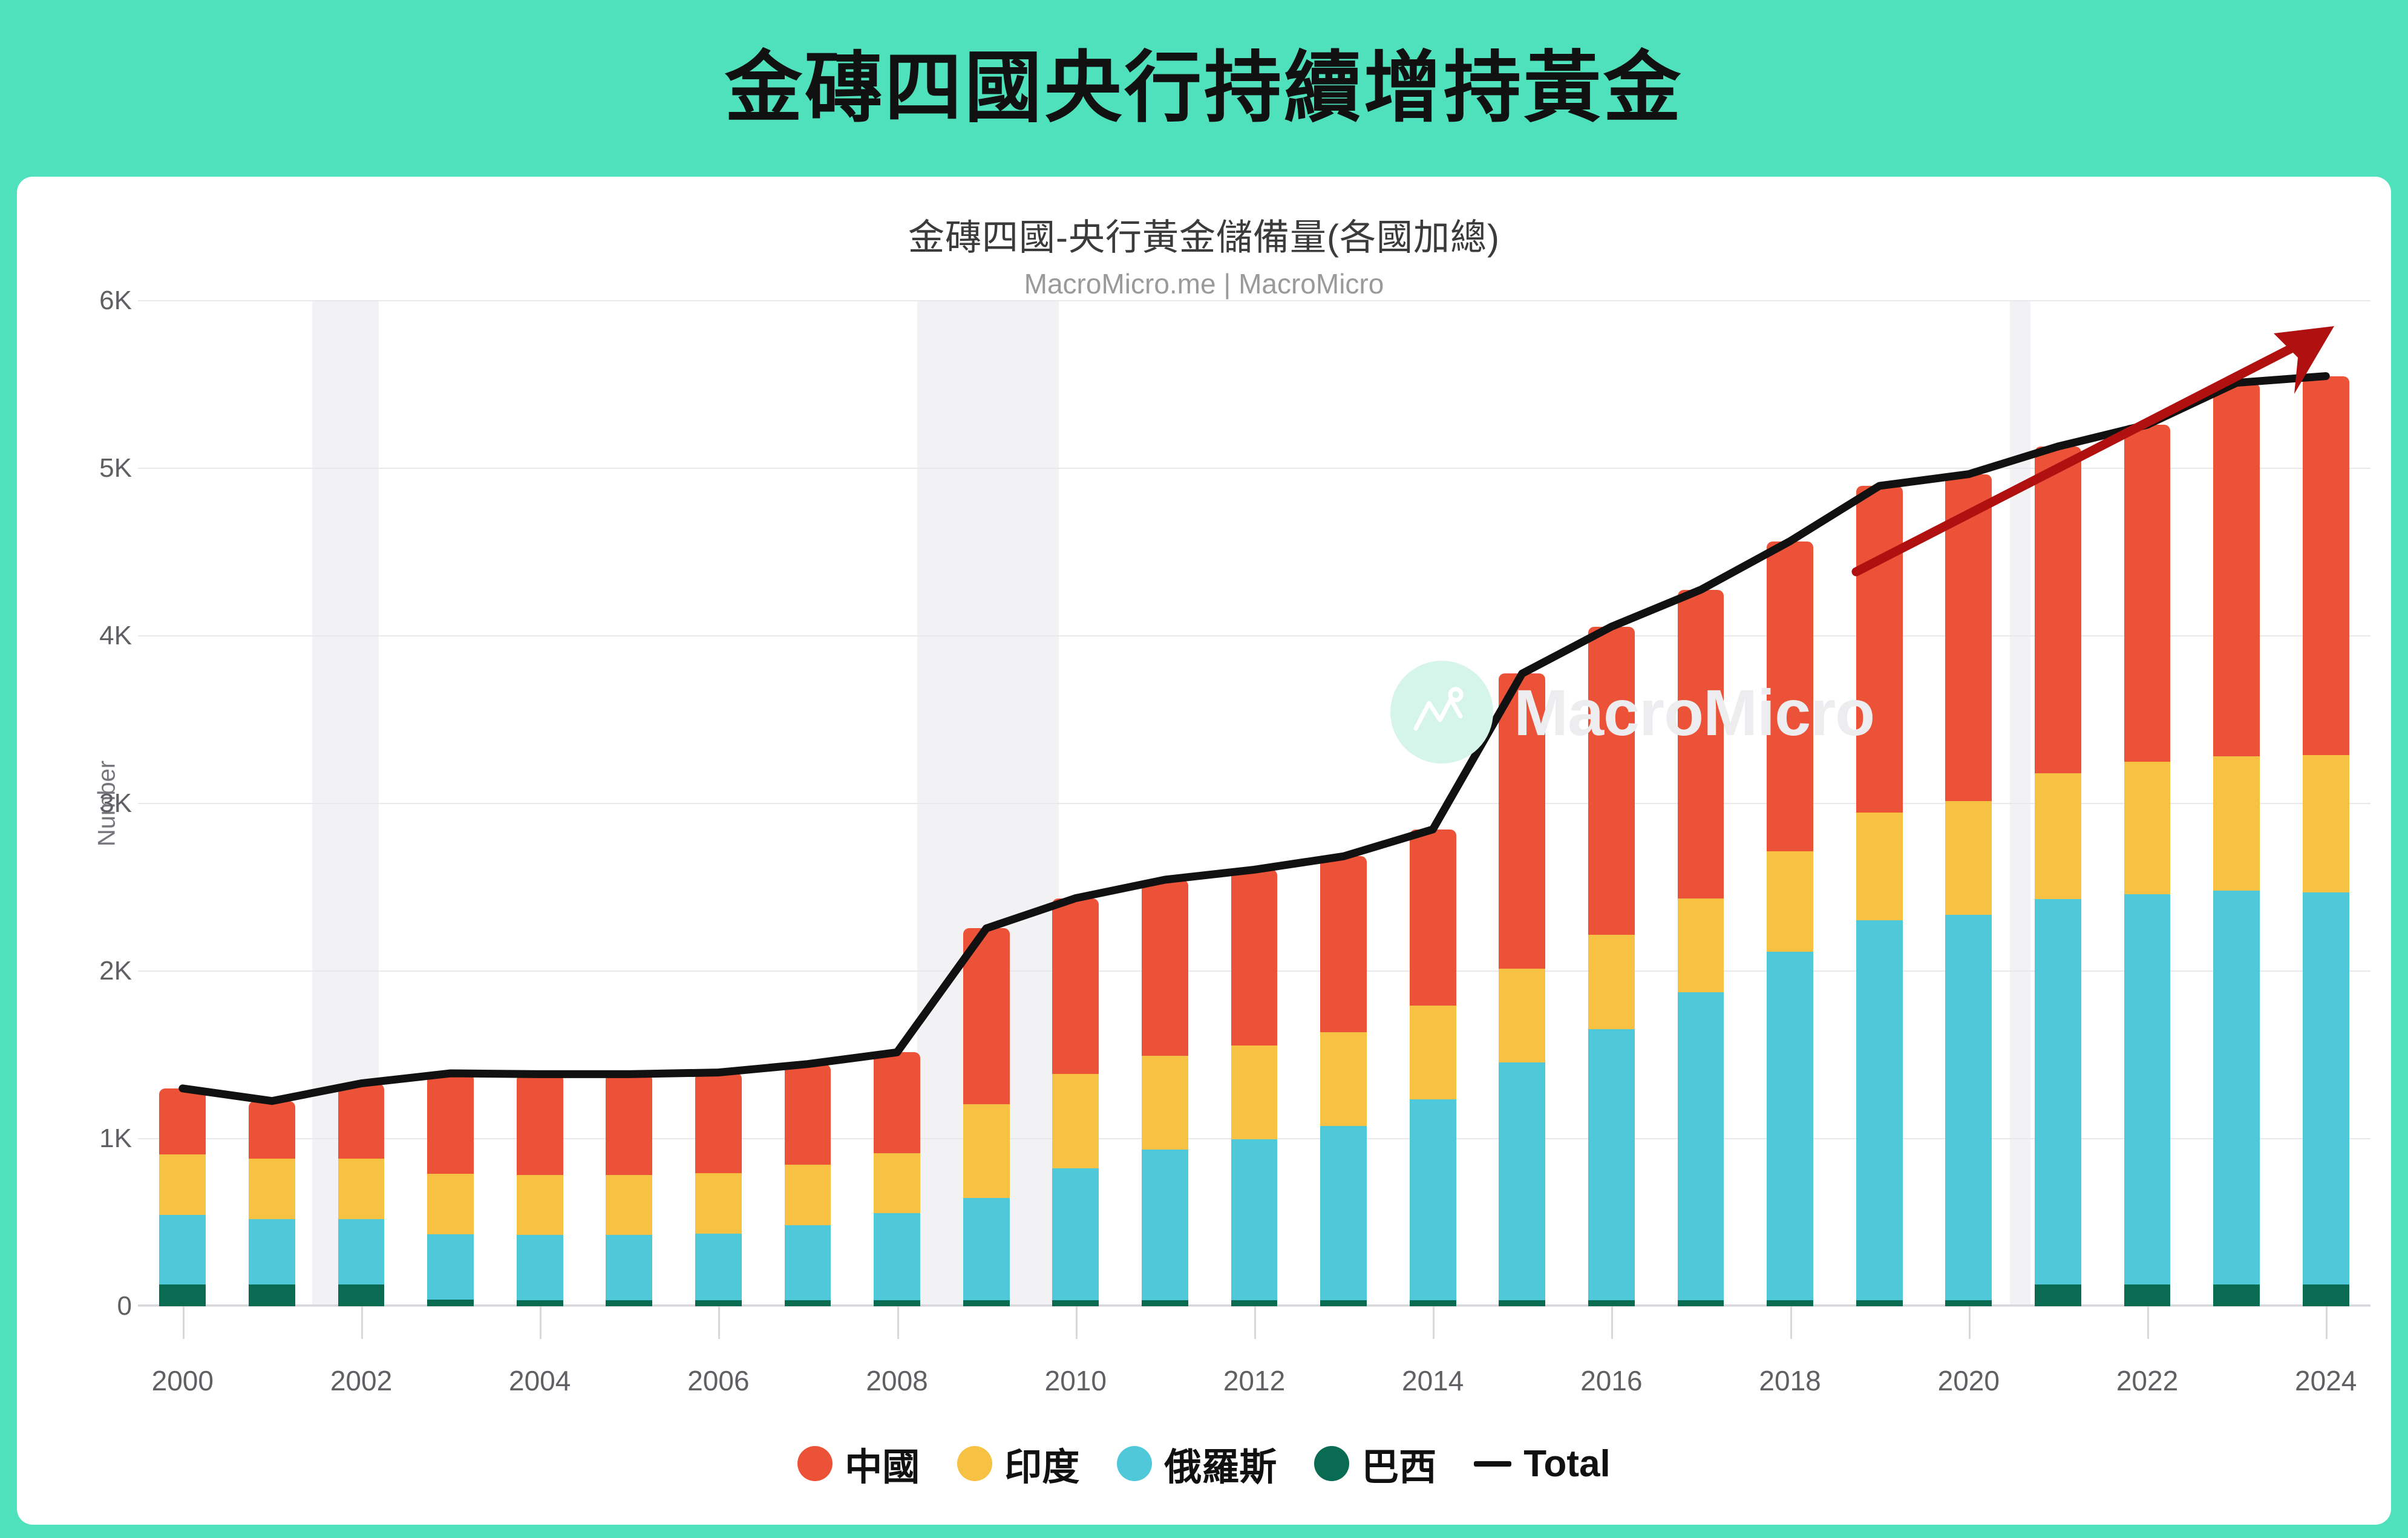  What do you see at coordinates (1375, 1463) in the screenshot?
I see `legend-item-巴西: 巴西` at bounding box center [1375, 1463].